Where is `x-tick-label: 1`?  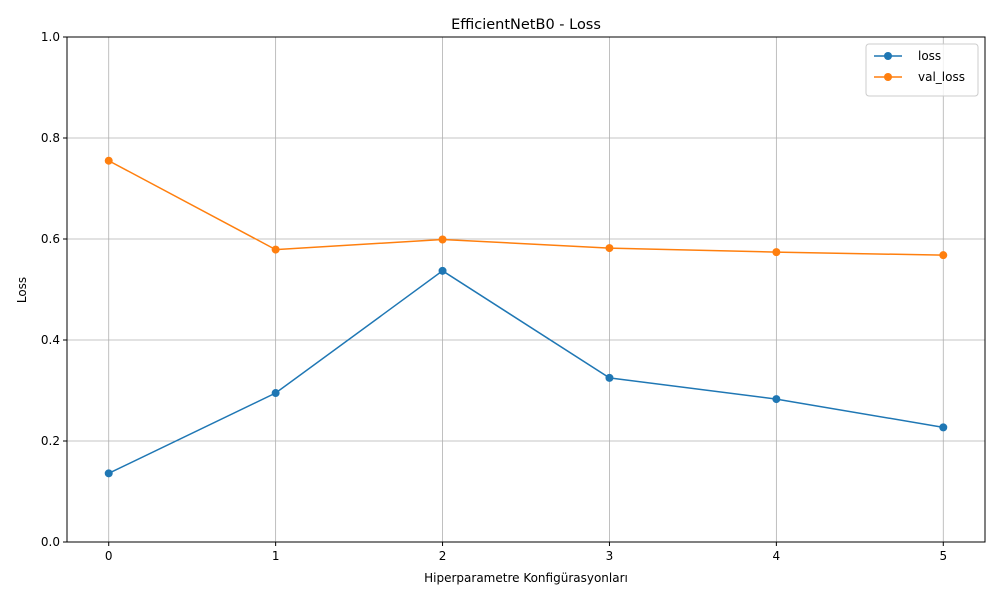
x-tick-label: 1 is located at coordinates (276, 556).